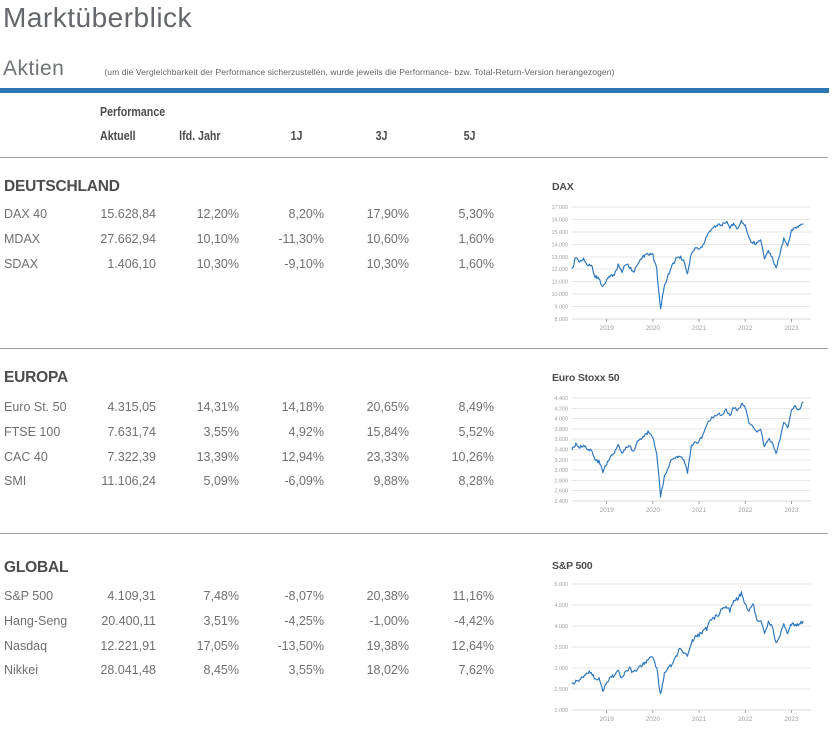 The height and width of the screenshot is (736, 833). What do you see at coordinates (562, 606) in the screenshot?
I see `y-axis-label: 4.500` at bounding box center [562, 606].